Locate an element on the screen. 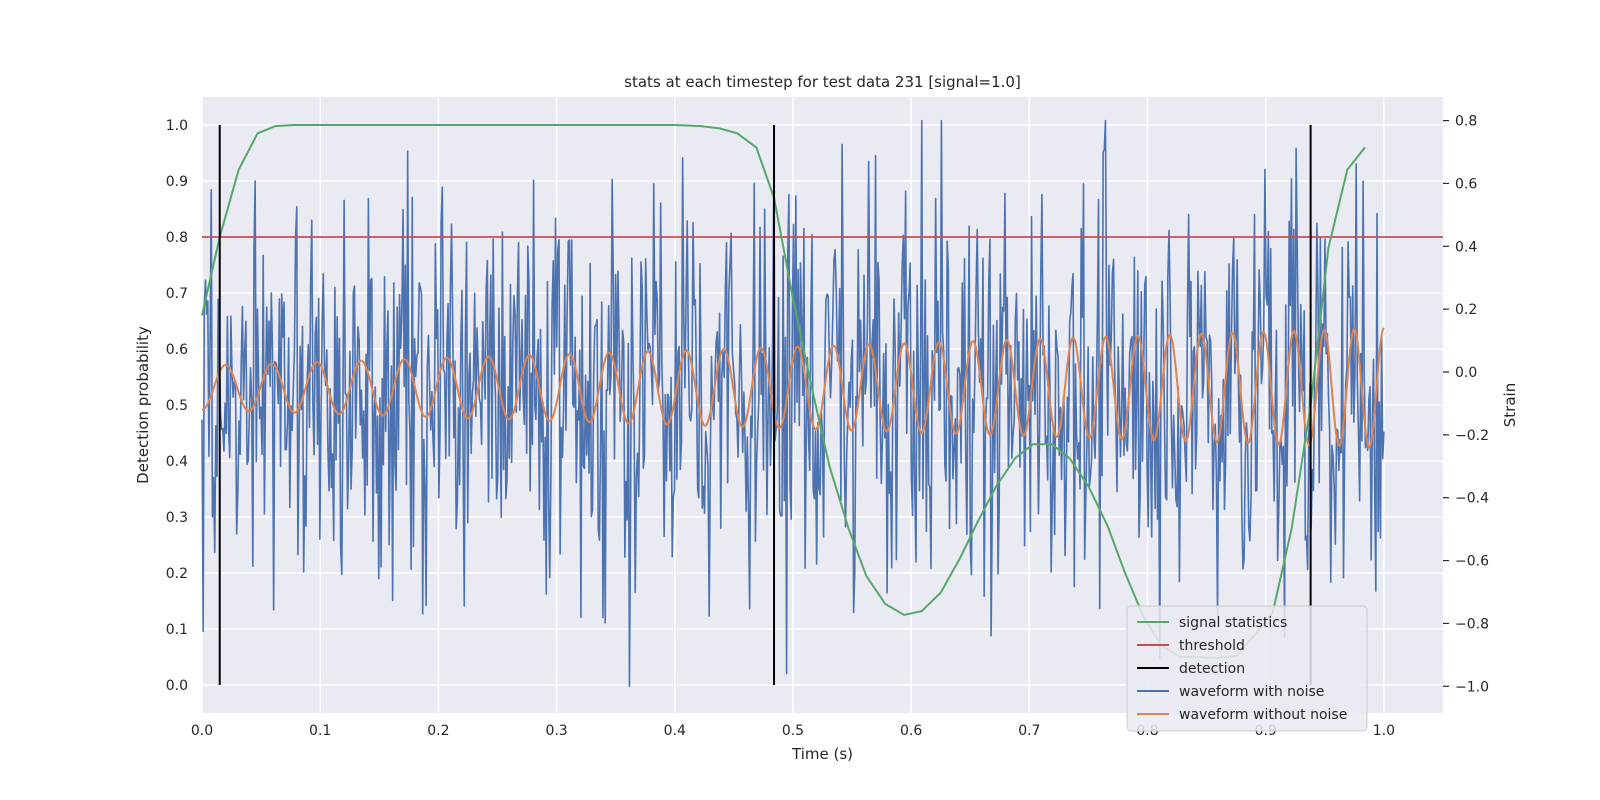 This screenshot has width=1600, height=800. legend-label: threshold is located at coordinates (1212, 646).